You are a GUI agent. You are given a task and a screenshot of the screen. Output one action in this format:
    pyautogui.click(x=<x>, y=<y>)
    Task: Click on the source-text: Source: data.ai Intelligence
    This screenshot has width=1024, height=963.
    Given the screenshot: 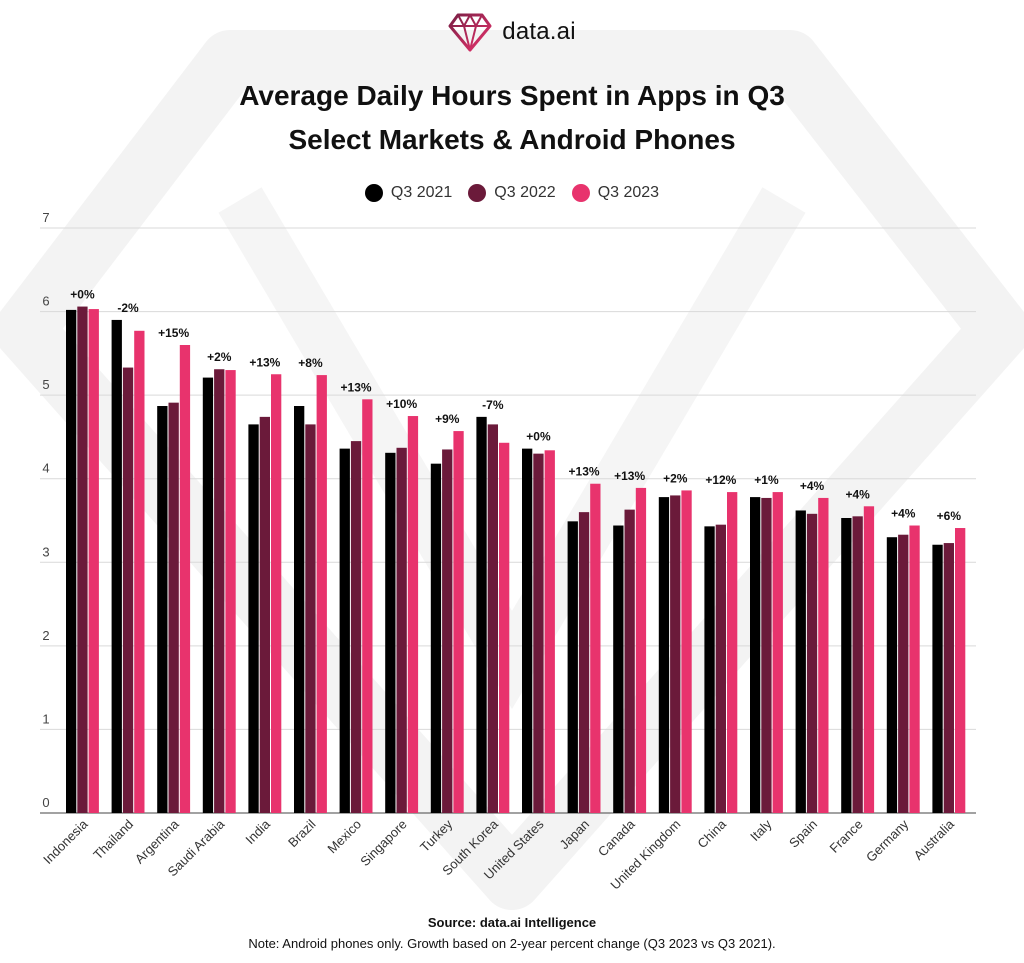 What is the action you would take?
    pyautogui.click(x=512, y=922)
    